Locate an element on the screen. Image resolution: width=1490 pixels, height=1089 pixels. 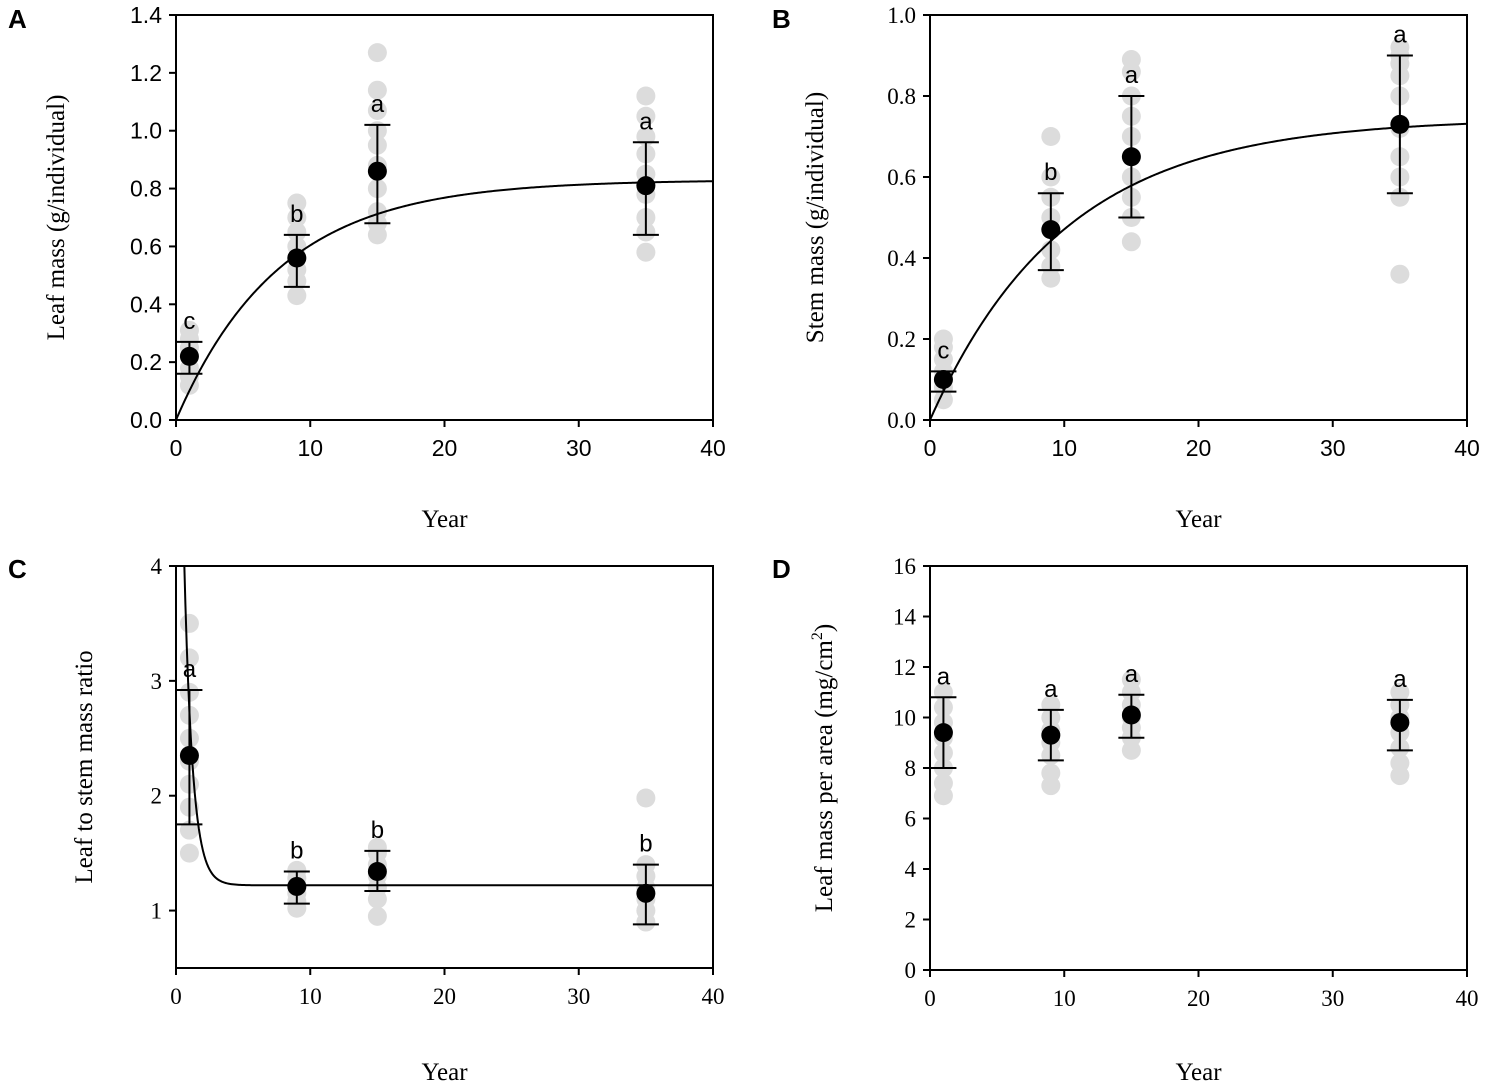
y-tick-label: 8 is located at coordinates (911, 768).